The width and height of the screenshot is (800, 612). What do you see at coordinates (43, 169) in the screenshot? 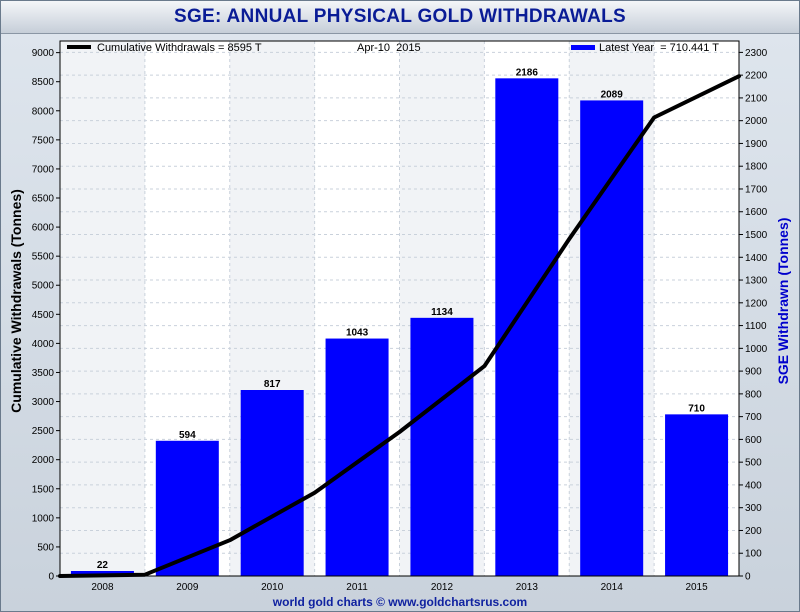
I see `y-tick-label-left: 7000` at bounding box center [43, 169].